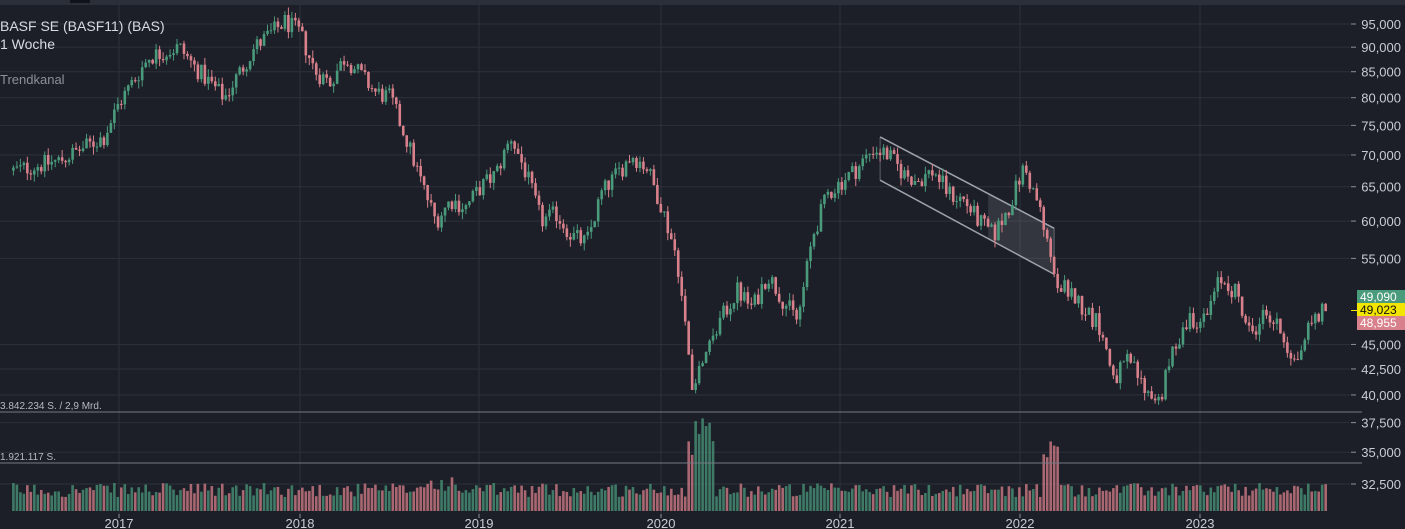 The image size is (1405, 529). Describe the element at coordinates (1381, 344) in the screenshot. I see `price-tick-label: 45,000` at that location.